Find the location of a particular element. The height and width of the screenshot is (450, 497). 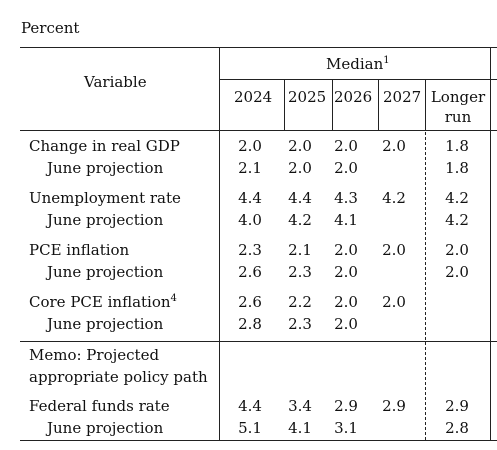

row-label-text: Unemployment rate is located at coordinates (105, 198).